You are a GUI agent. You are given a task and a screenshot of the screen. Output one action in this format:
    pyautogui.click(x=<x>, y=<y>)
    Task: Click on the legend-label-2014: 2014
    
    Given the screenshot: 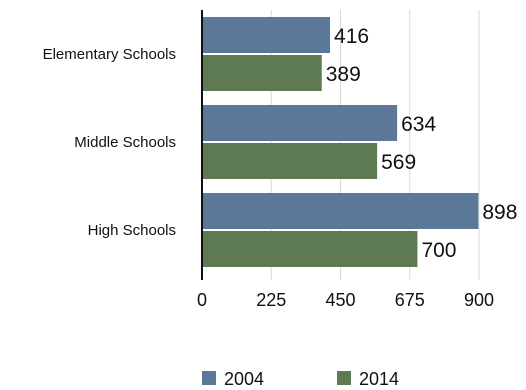 What is the action you would take?
    pyautogui.click(x=379, y=379)
    